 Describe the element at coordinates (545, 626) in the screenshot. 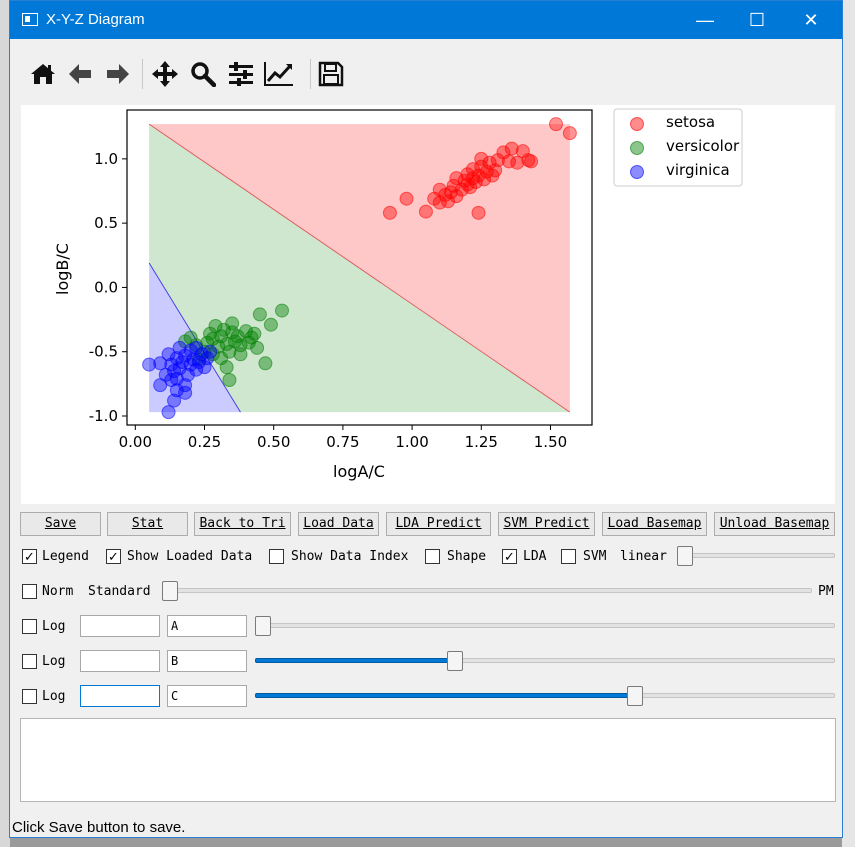

I see `log-a-slider` at that location.